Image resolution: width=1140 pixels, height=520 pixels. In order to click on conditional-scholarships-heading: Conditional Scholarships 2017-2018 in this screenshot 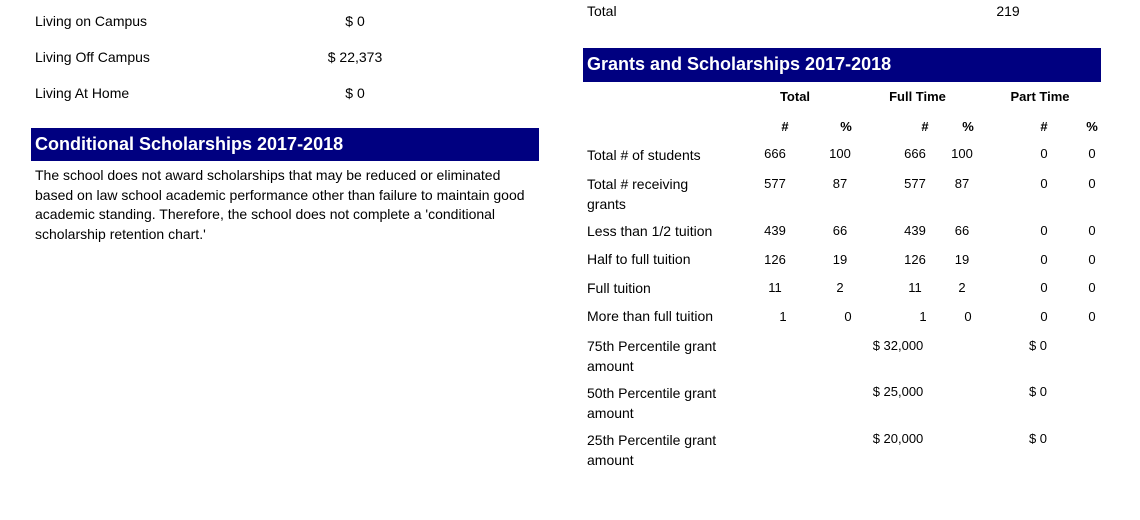, I will do `click(285, 144)`.